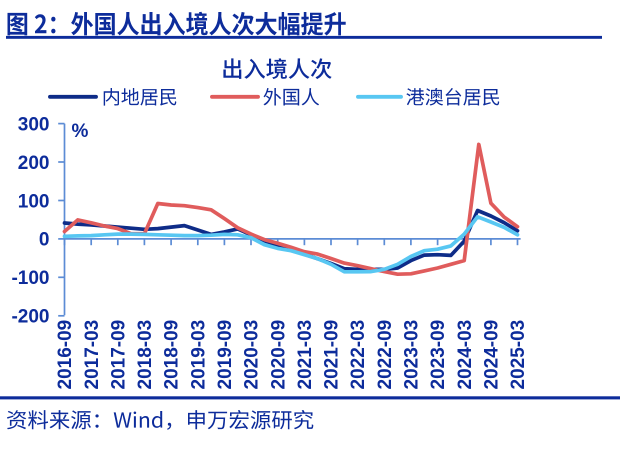 The width and height of the screenshot is (620, 449). I want to click on svg-text: 2022-09, so click(385, 355).